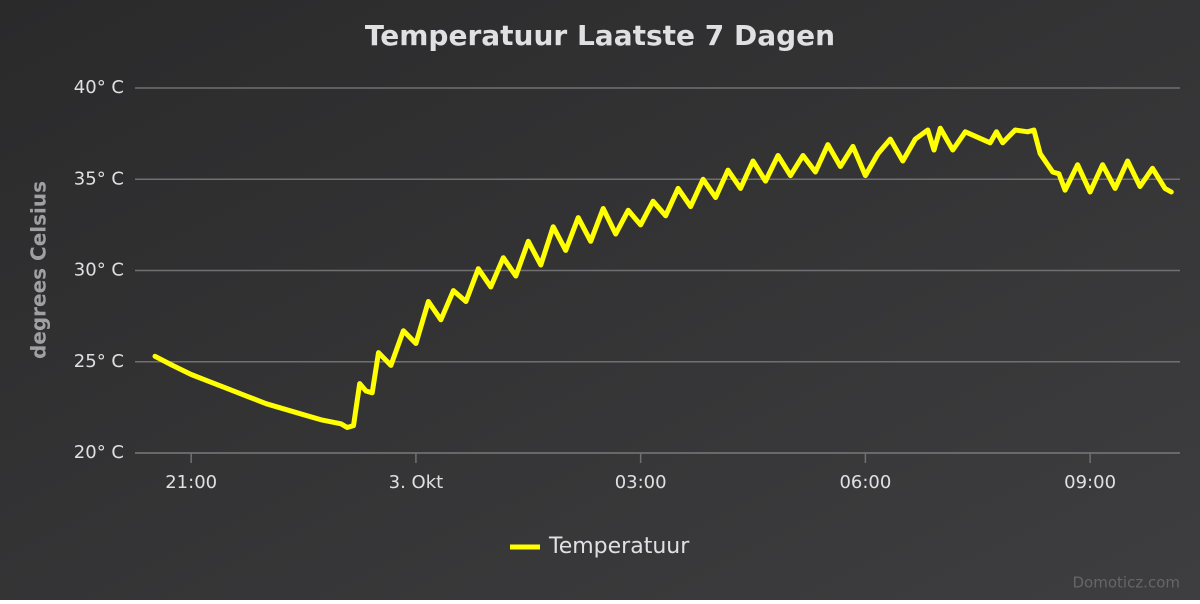 The image size is (1200, 604). What do you see at coordinates (191, 482) in the screenshot?
I see `x-tick-label: 21:00` at bounding box center [191, 482].